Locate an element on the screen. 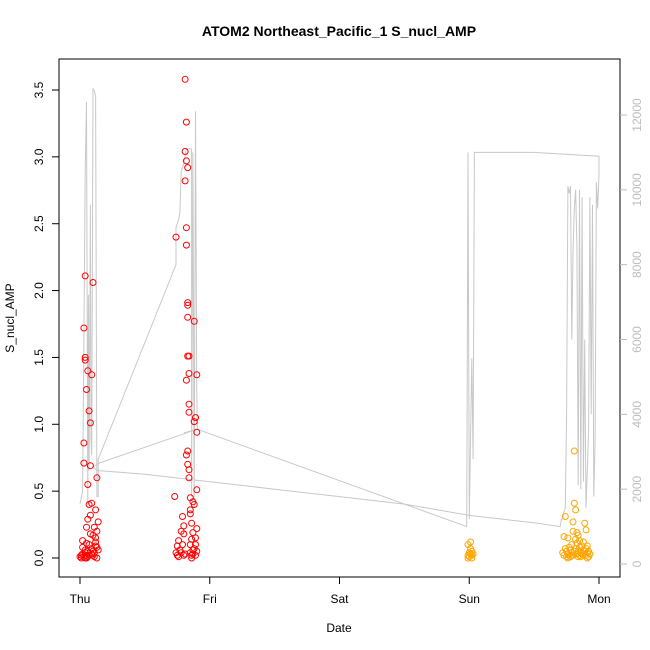  x-tick-label: Mon is located at coordinates (598, 599).